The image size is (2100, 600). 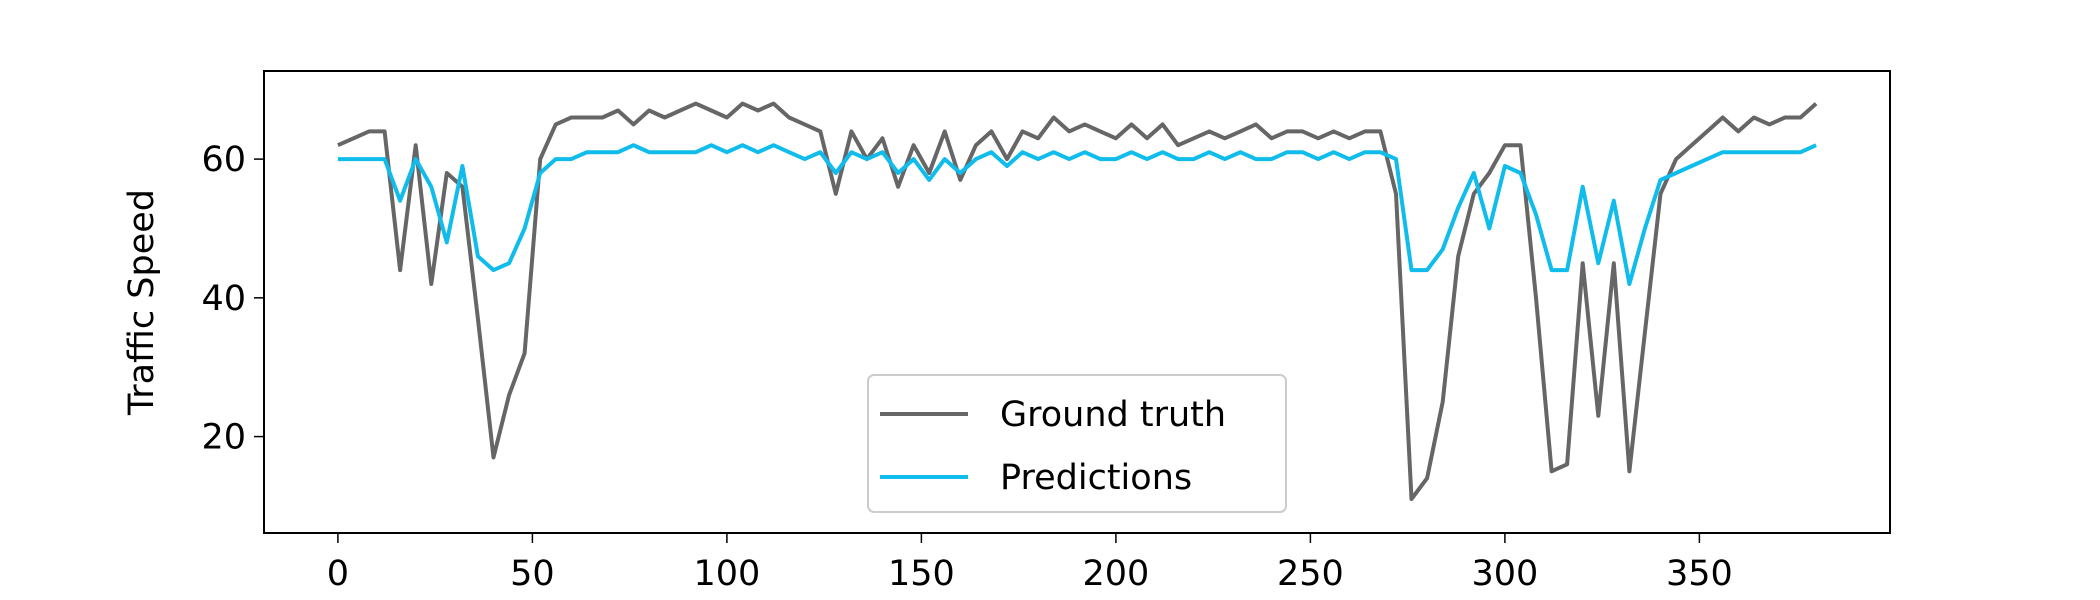 I want to click on x-tick-label: 50, so click(x=532, y=574).